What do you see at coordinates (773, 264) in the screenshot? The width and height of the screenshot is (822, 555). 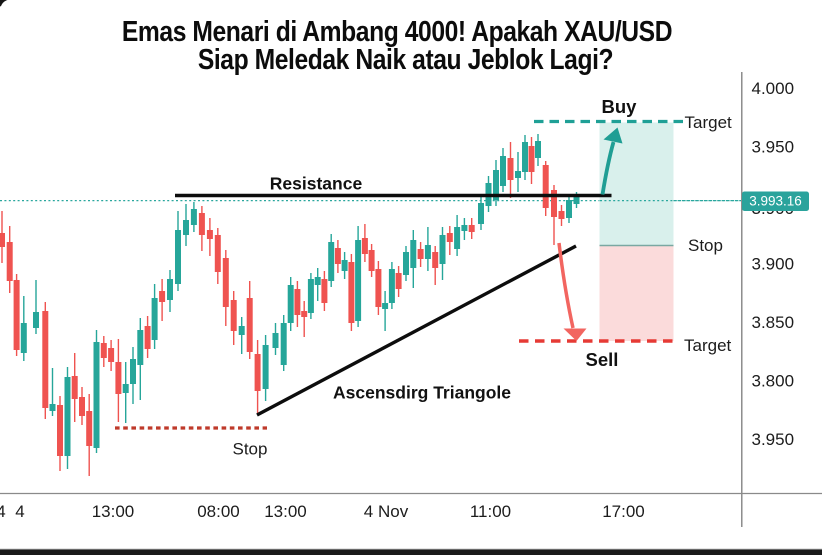 I see `svg-text: 3.900` at bounding box center [773, 264].